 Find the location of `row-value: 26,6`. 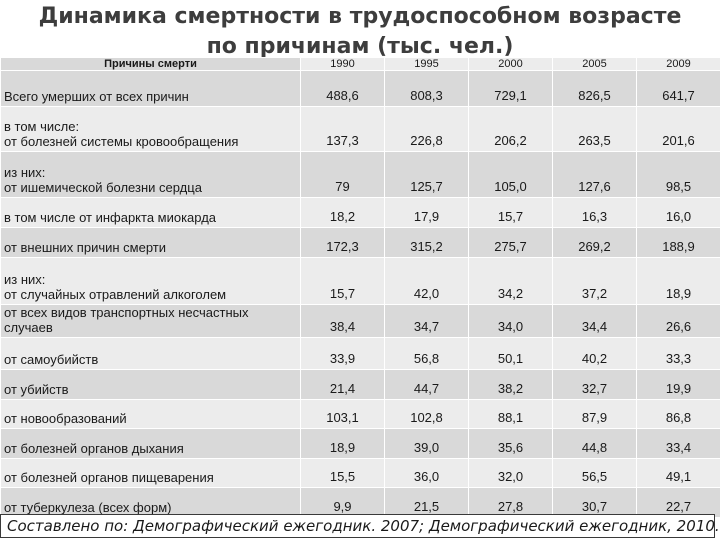

row-value: 26,6 is located at coordinates (678, 321).